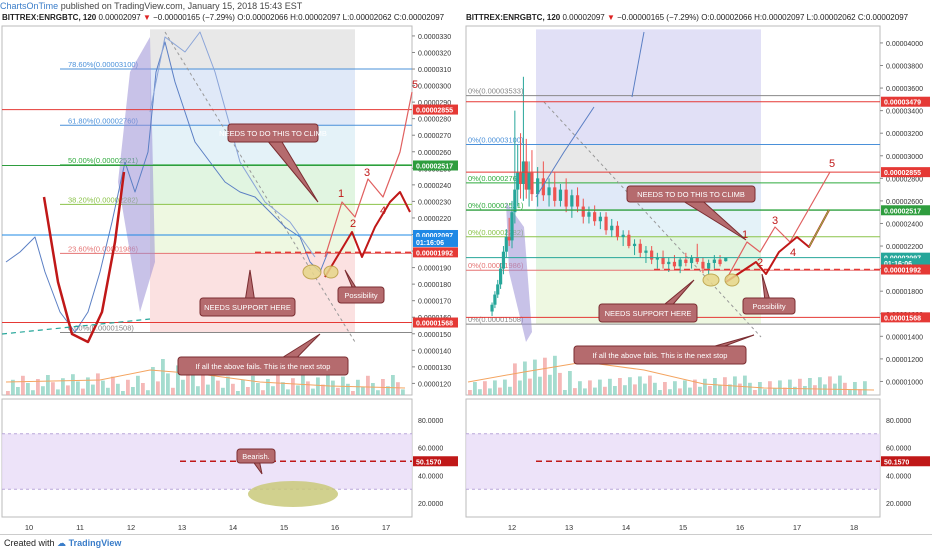  Describe the element at coordinates (904, 157) in the screenshot. I see `y-tick-label: 0.00003000` at that location.